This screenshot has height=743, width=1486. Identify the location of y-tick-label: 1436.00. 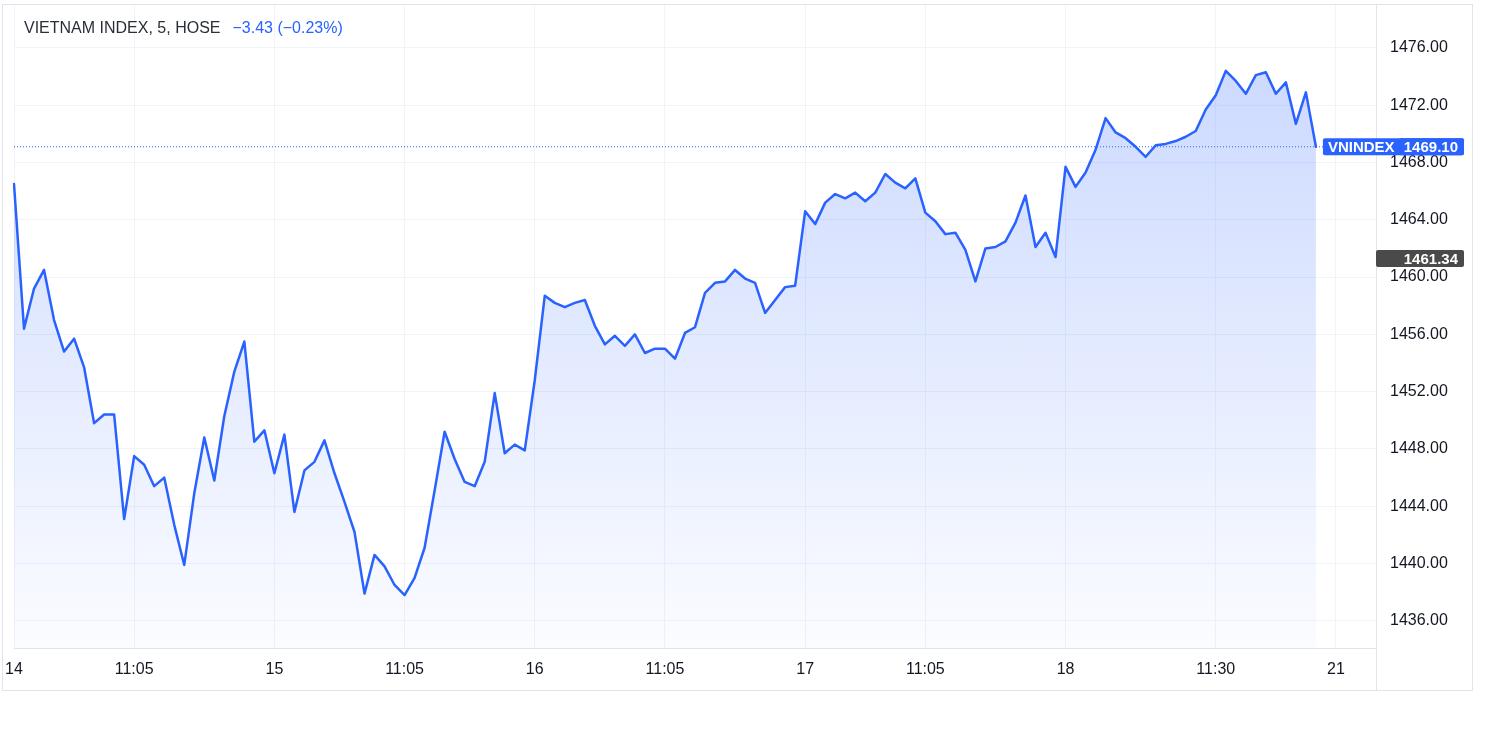
(1419, 620).